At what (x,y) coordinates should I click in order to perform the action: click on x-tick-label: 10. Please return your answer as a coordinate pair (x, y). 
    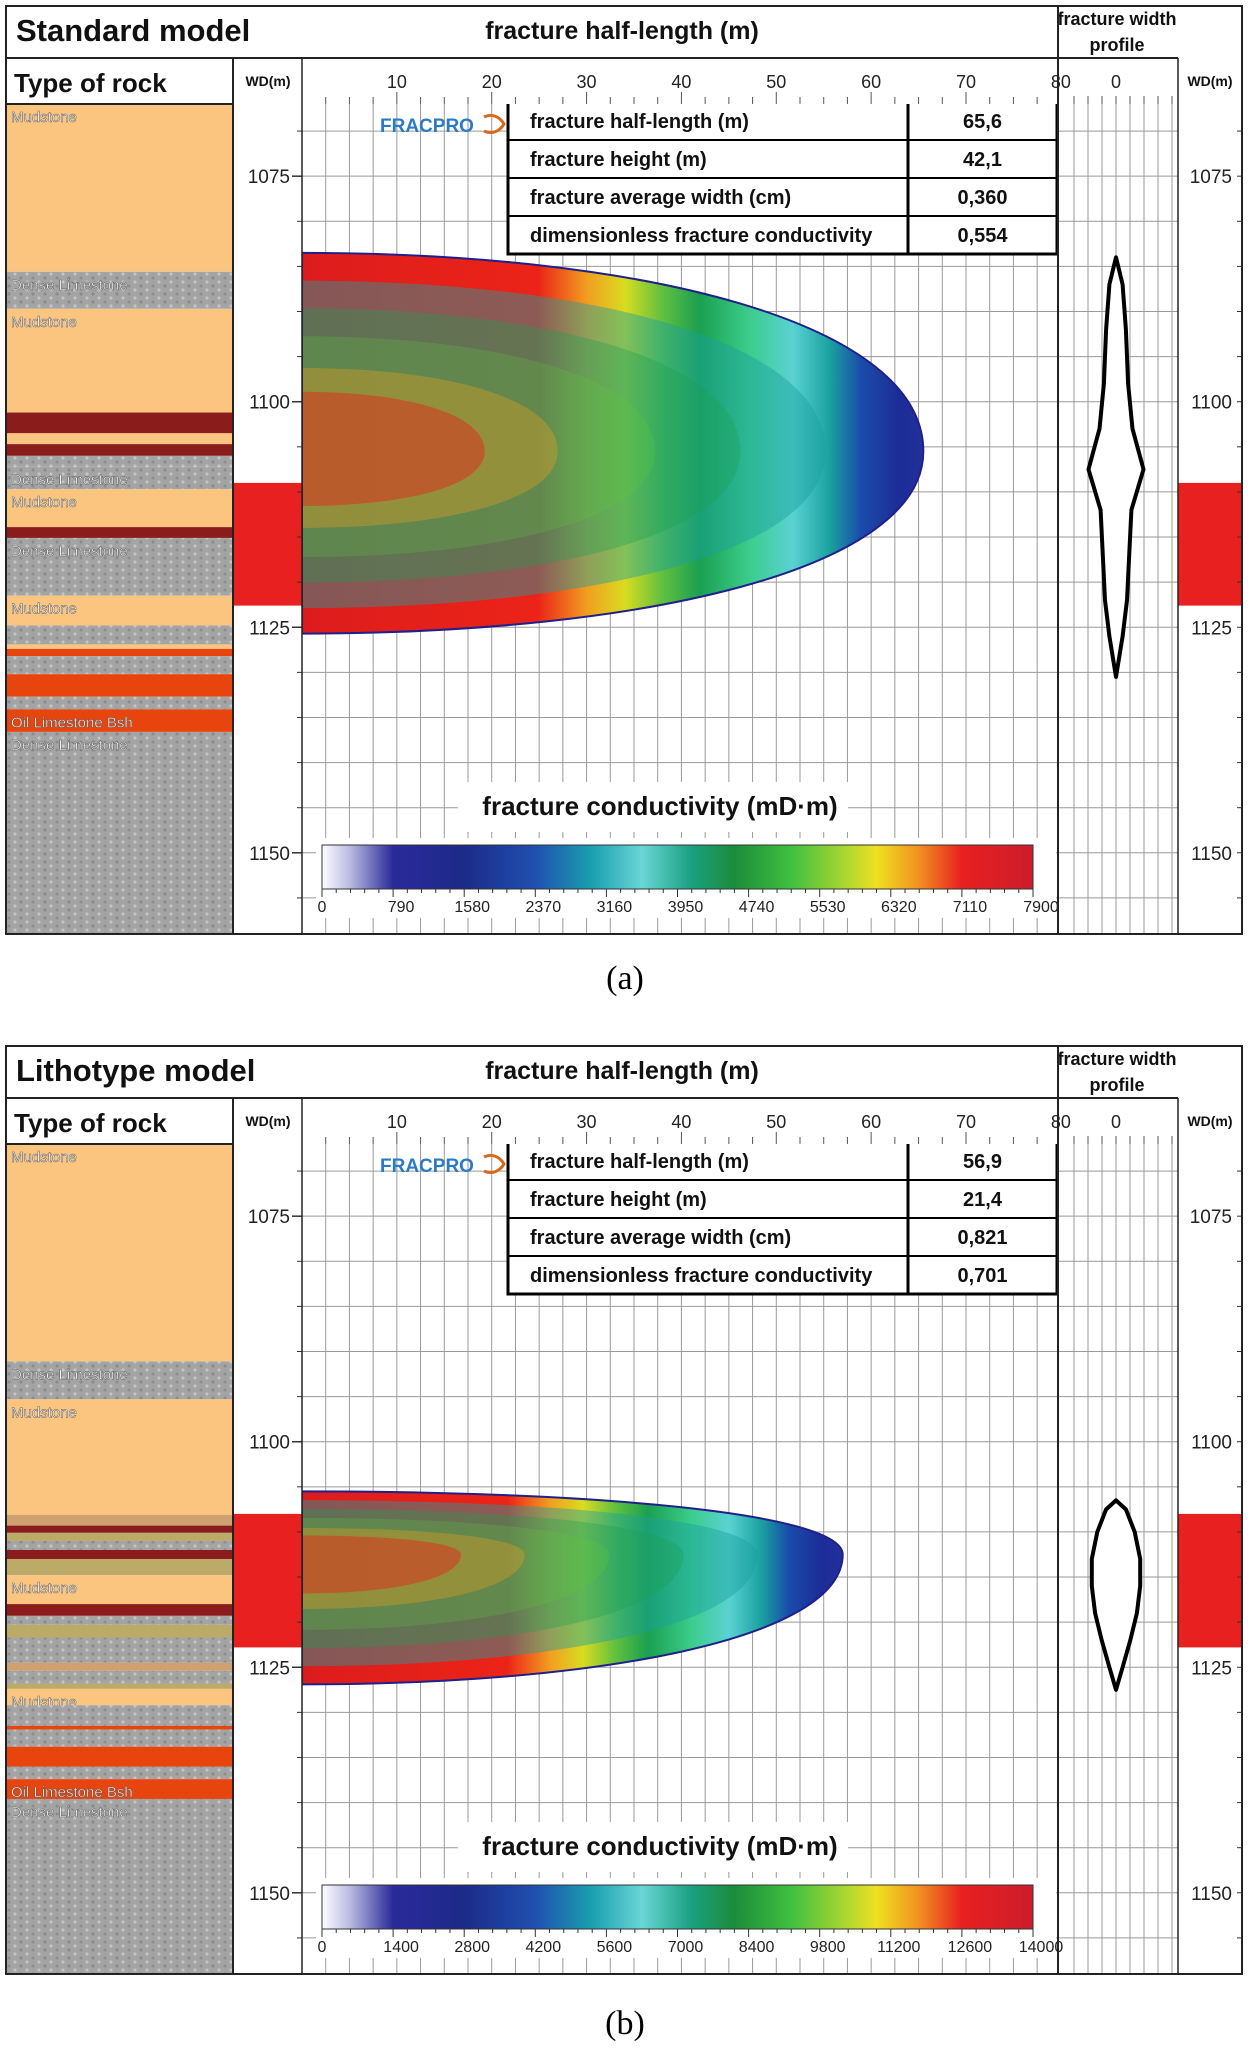
    Looking at the image, I should click on (397, 82).